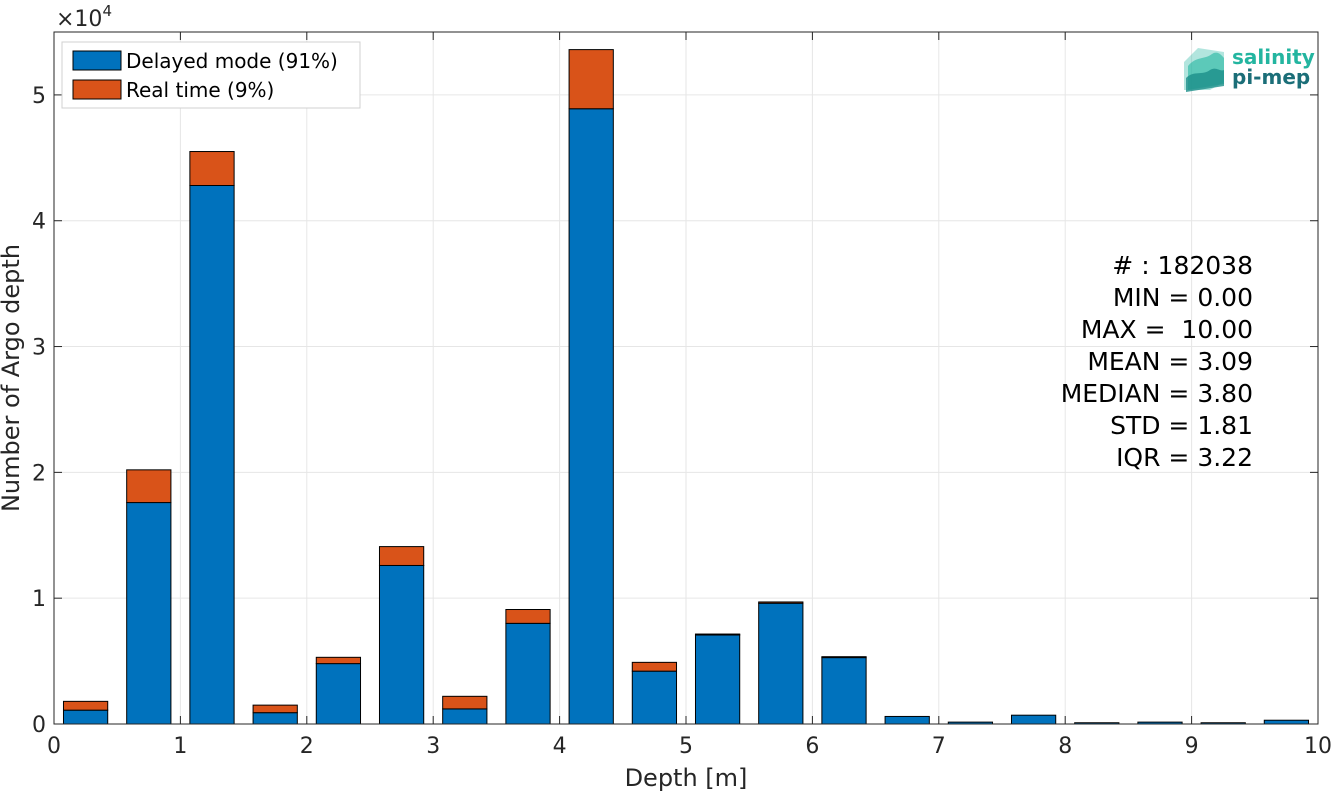  I want to click on y-axis-title: Number of Argo depth, so click(12, 378).